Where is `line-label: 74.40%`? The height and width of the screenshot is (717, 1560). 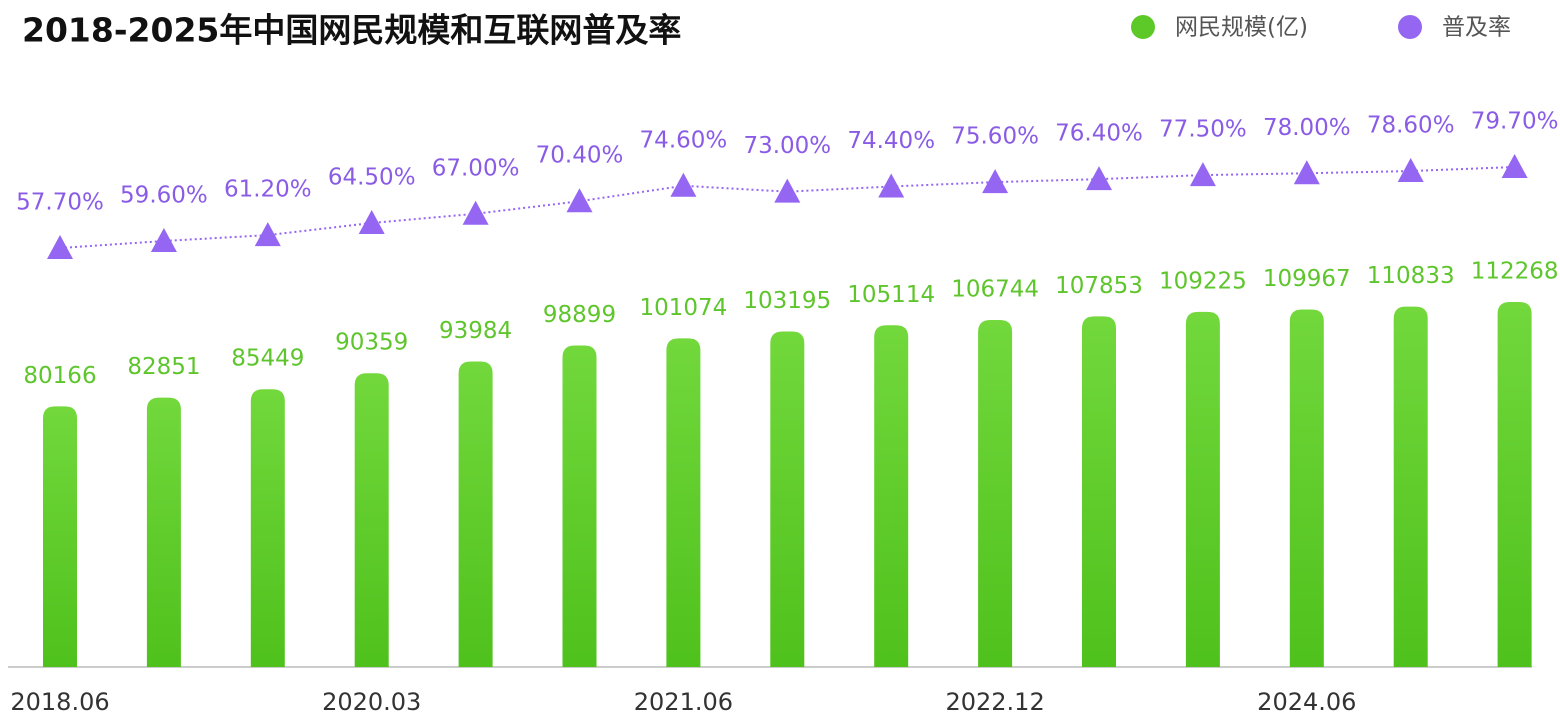 line-label: 74.40% is located at coordinates (891, 141).